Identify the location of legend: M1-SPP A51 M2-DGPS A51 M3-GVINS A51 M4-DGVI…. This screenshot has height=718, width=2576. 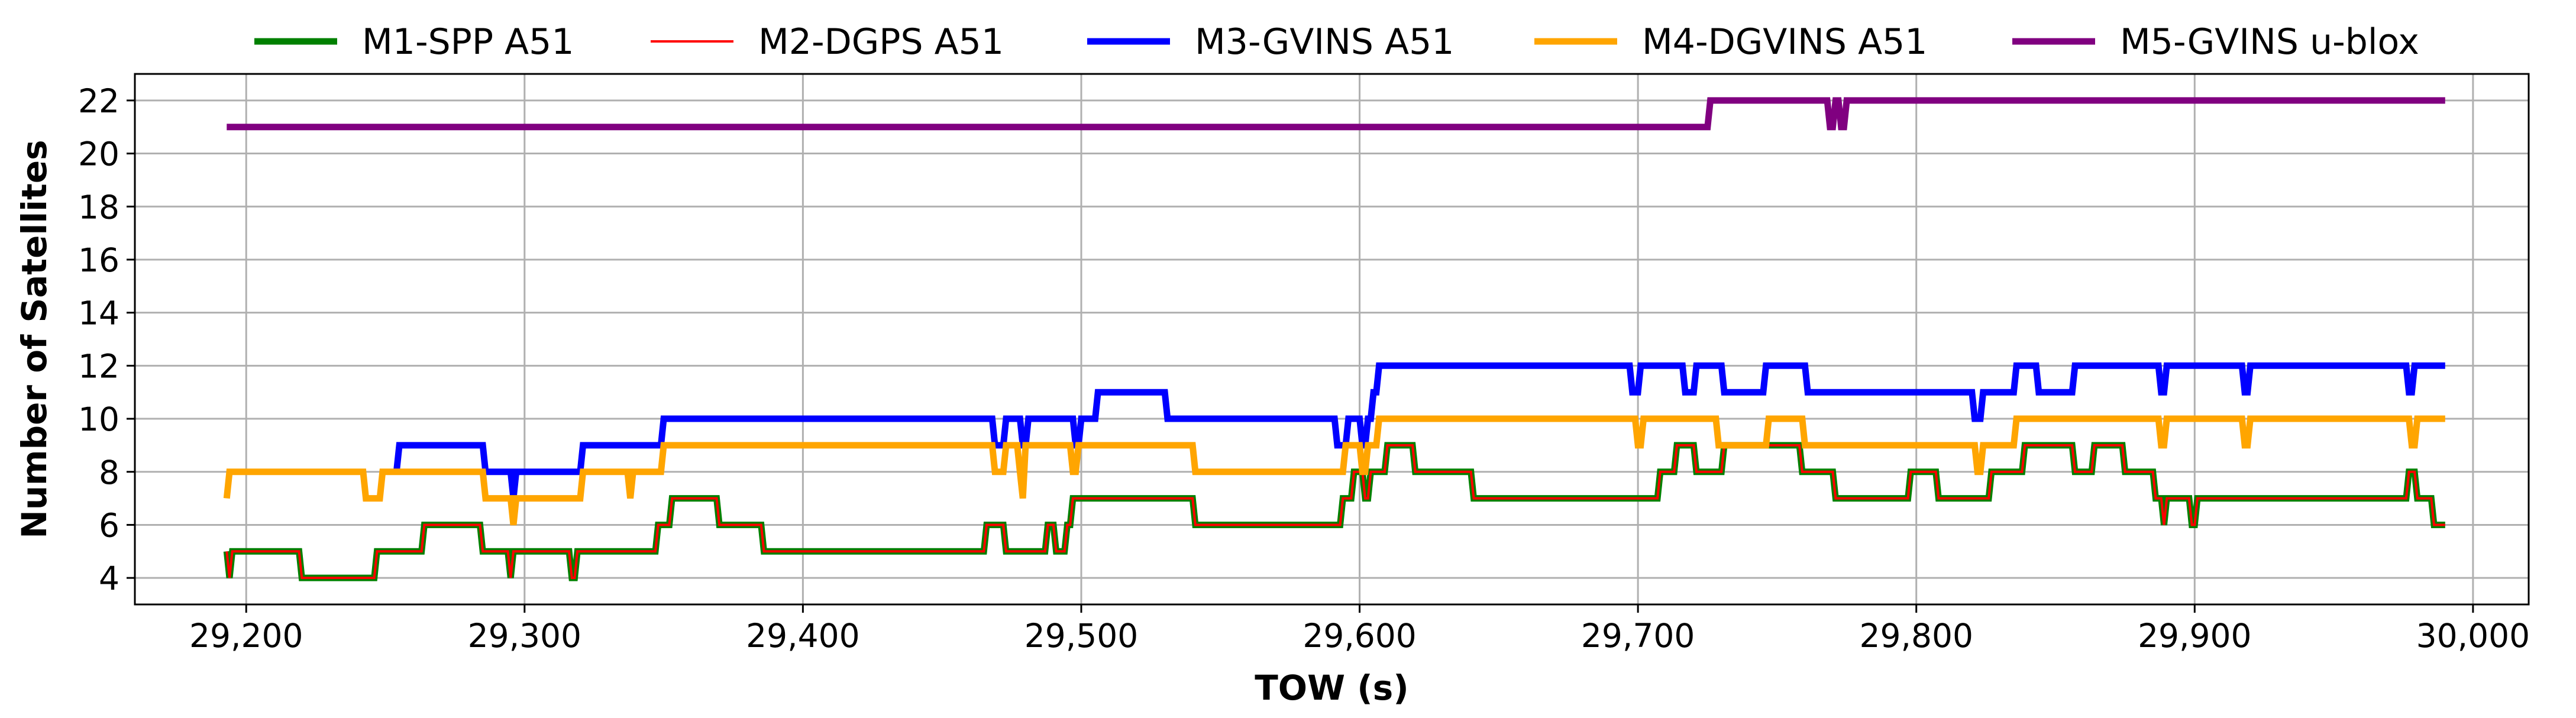
(1336, 42).